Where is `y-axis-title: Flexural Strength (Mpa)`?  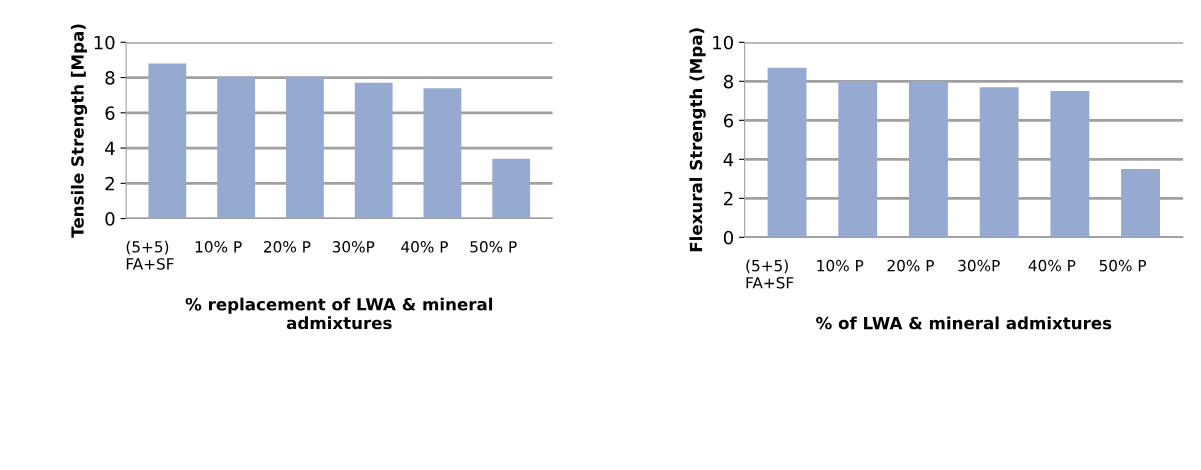 y-axis-title: Flexural Strength (Mpa) is located at coordinates (697, 140).